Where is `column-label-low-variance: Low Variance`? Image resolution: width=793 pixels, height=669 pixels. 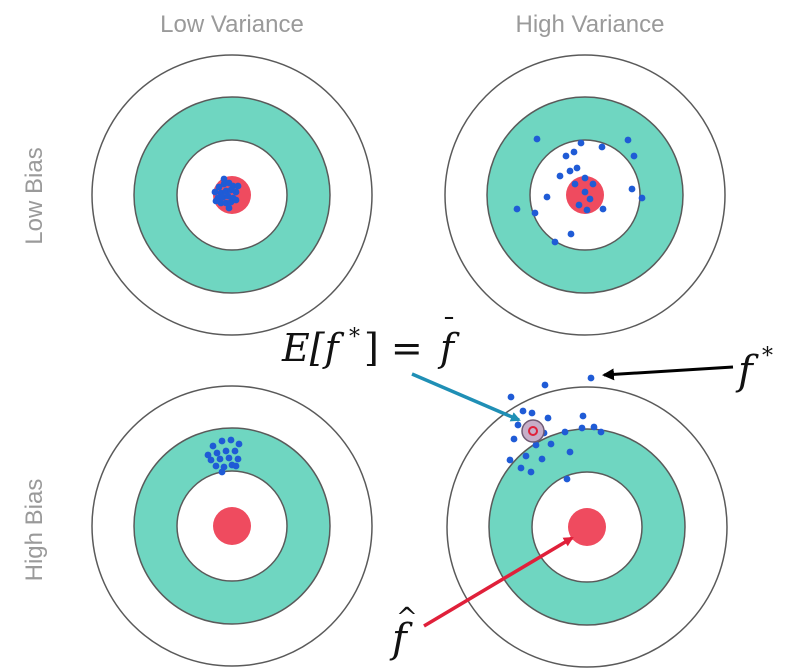 column-label-low-variance: Low Variance is located at coordinates (232, 24).